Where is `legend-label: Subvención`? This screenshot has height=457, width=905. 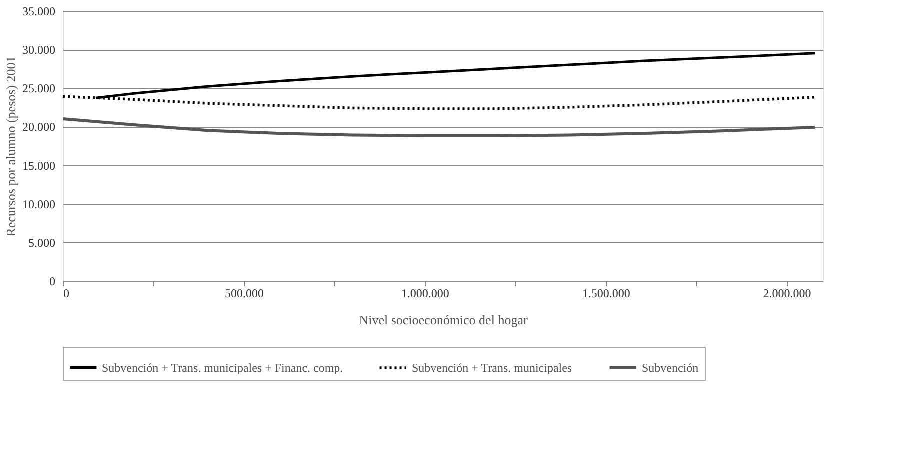 legend-label: Subvención is located at coordinates (670, 368).